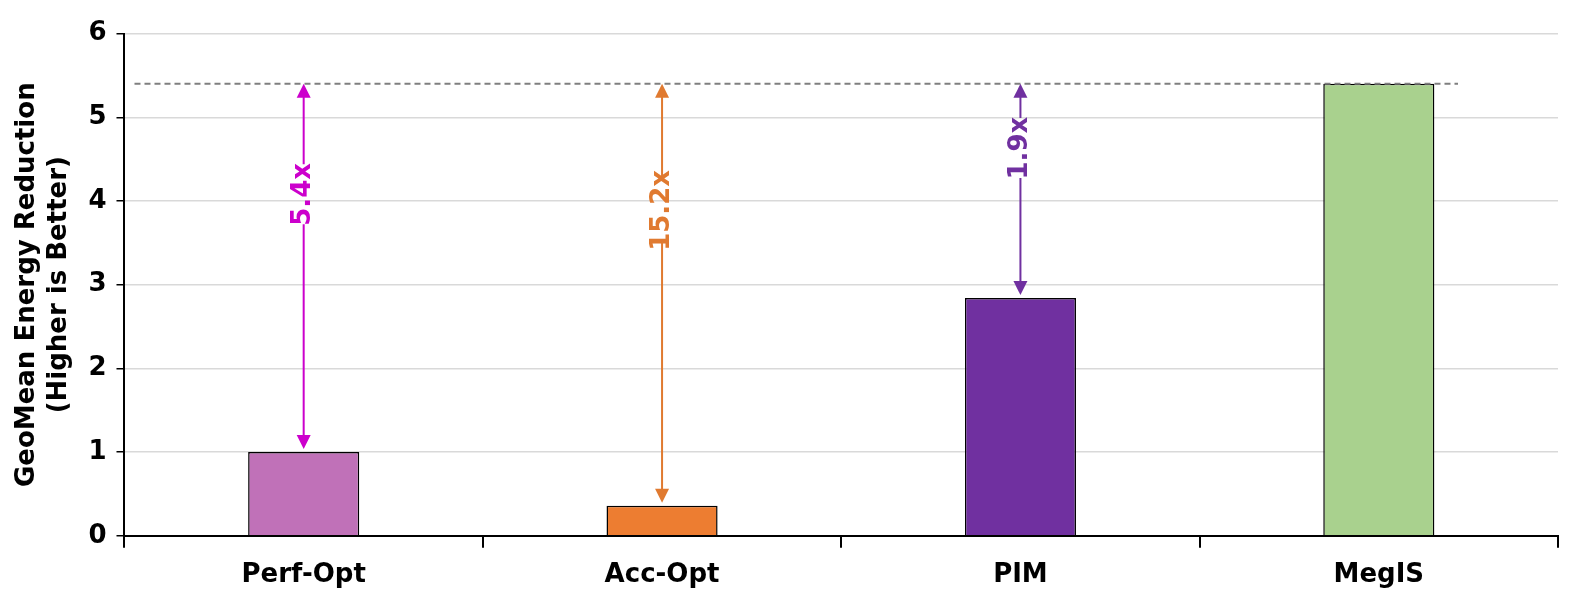 The width and height of the screenshot is (1587, 613). What do you see at coordinates (41, 285) in the screenshot?
I see `y-axis-title: GeoMean Energy Reduction (Higher is Better)` at bounding box center [41, 285].